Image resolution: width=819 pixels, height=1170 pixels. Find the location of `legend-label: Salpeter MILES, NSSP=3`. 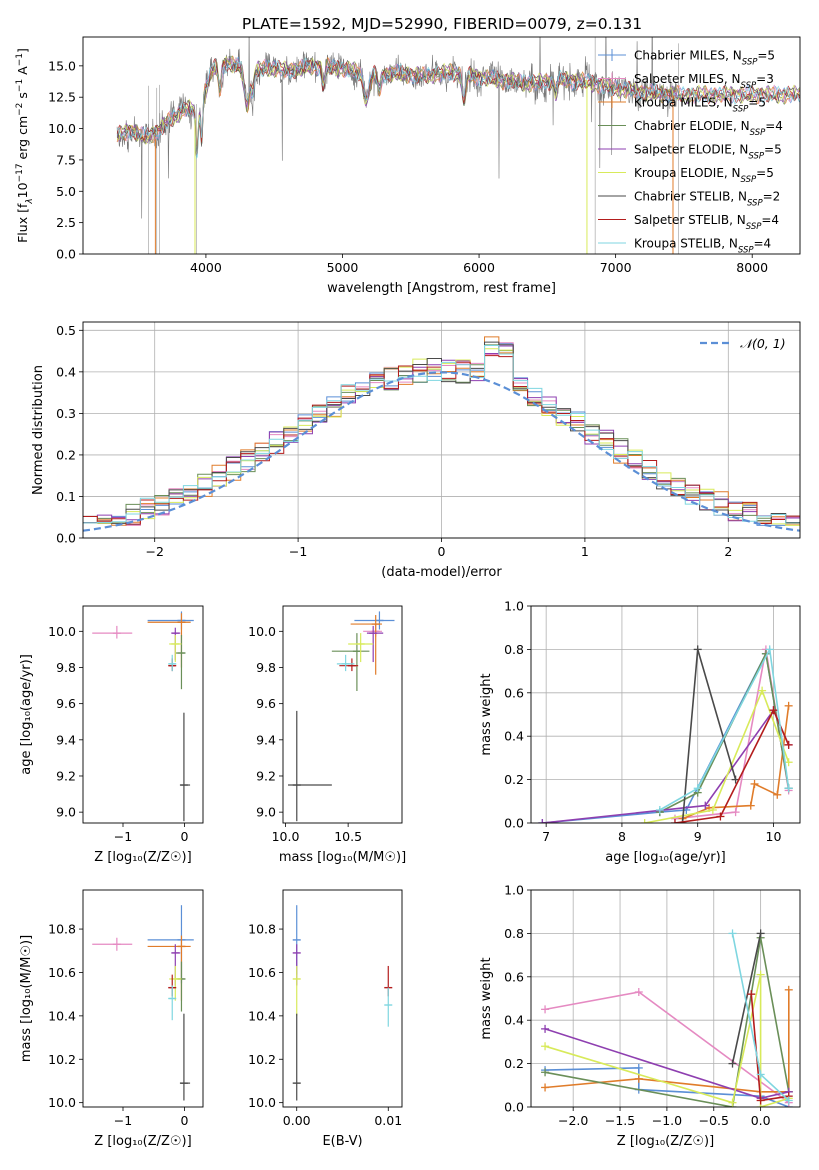

legend-label: Salpeter MILES, NSSP=3 is located at coordinates (704, 81).